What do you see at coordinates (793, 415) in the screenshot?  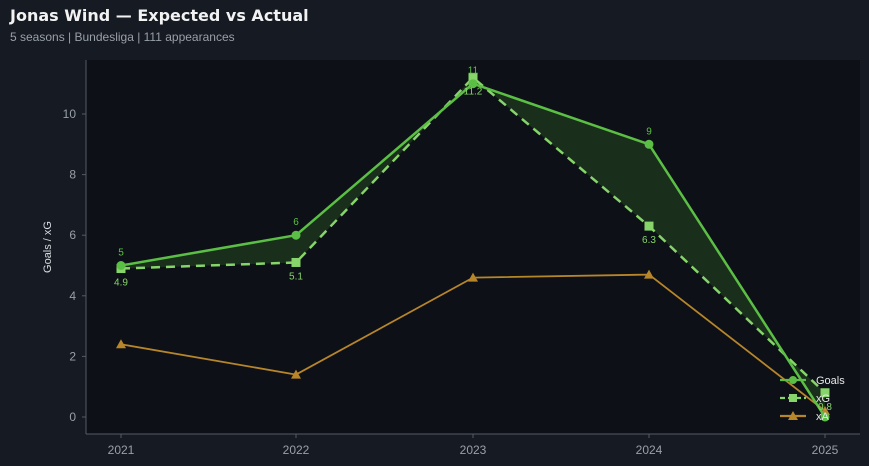 I see `legend-xa-marker` at bounding box center [793, 415].